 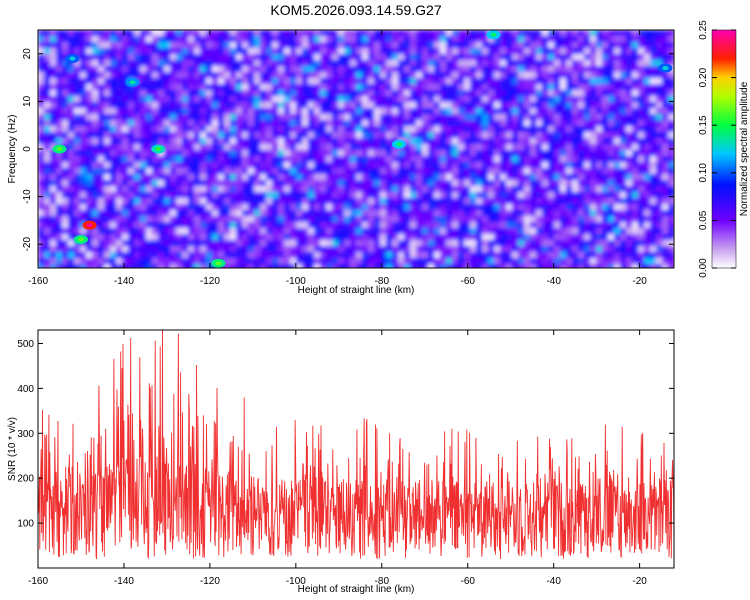 I want to click on y-tick-label: 500, so click(x=25, y=344).